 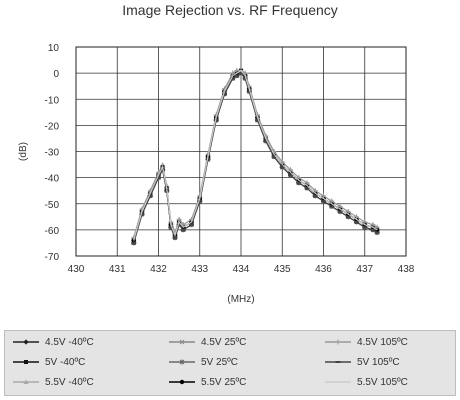 I want to click on y-tick-label: -70, so click(x=52, y=257).